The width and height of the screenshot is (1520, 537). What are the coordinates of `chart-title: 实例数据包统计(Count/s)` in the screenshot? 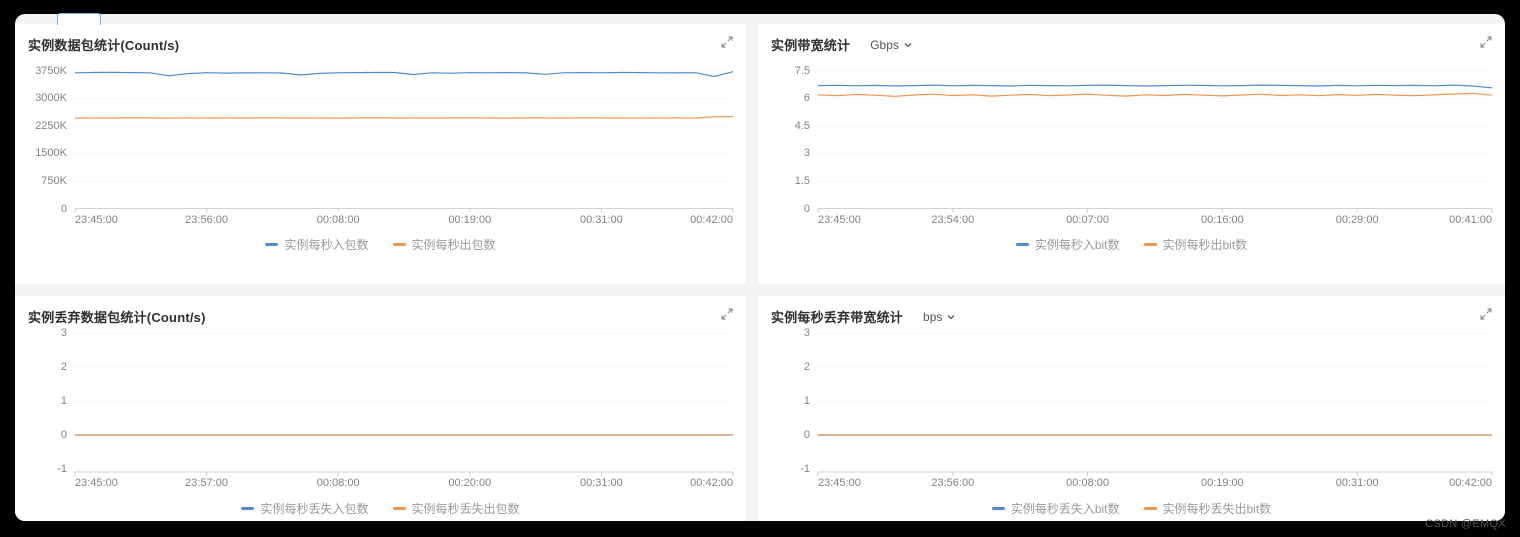 It's located at (104, 45).